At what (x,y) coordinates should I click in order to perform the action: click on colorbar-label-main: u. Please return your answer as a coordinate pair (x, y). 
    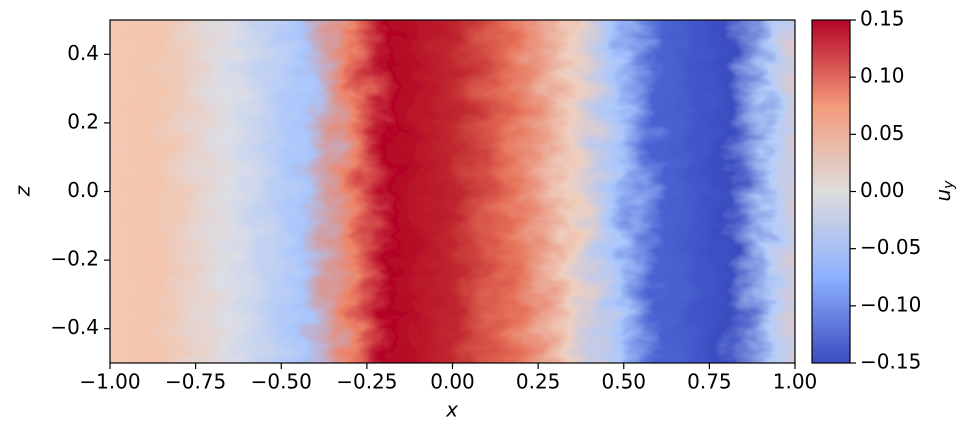
    Looking at the image, I should click on (943, 195).